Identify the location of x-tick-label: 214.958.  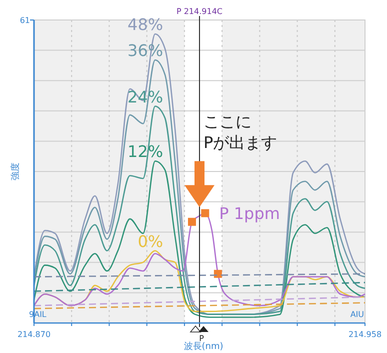
(365, 334).